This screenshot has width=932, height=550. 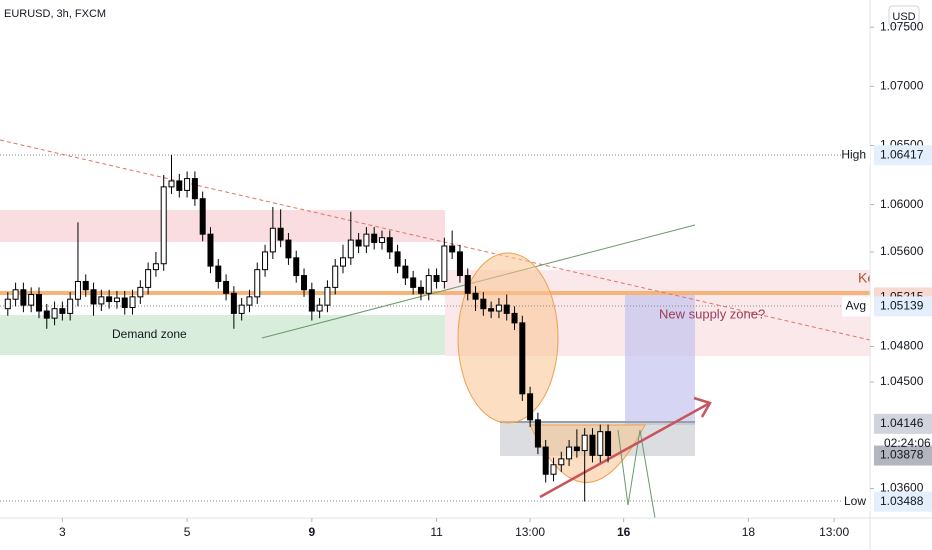 I want to click on arrow, so click(x=624, y=450).